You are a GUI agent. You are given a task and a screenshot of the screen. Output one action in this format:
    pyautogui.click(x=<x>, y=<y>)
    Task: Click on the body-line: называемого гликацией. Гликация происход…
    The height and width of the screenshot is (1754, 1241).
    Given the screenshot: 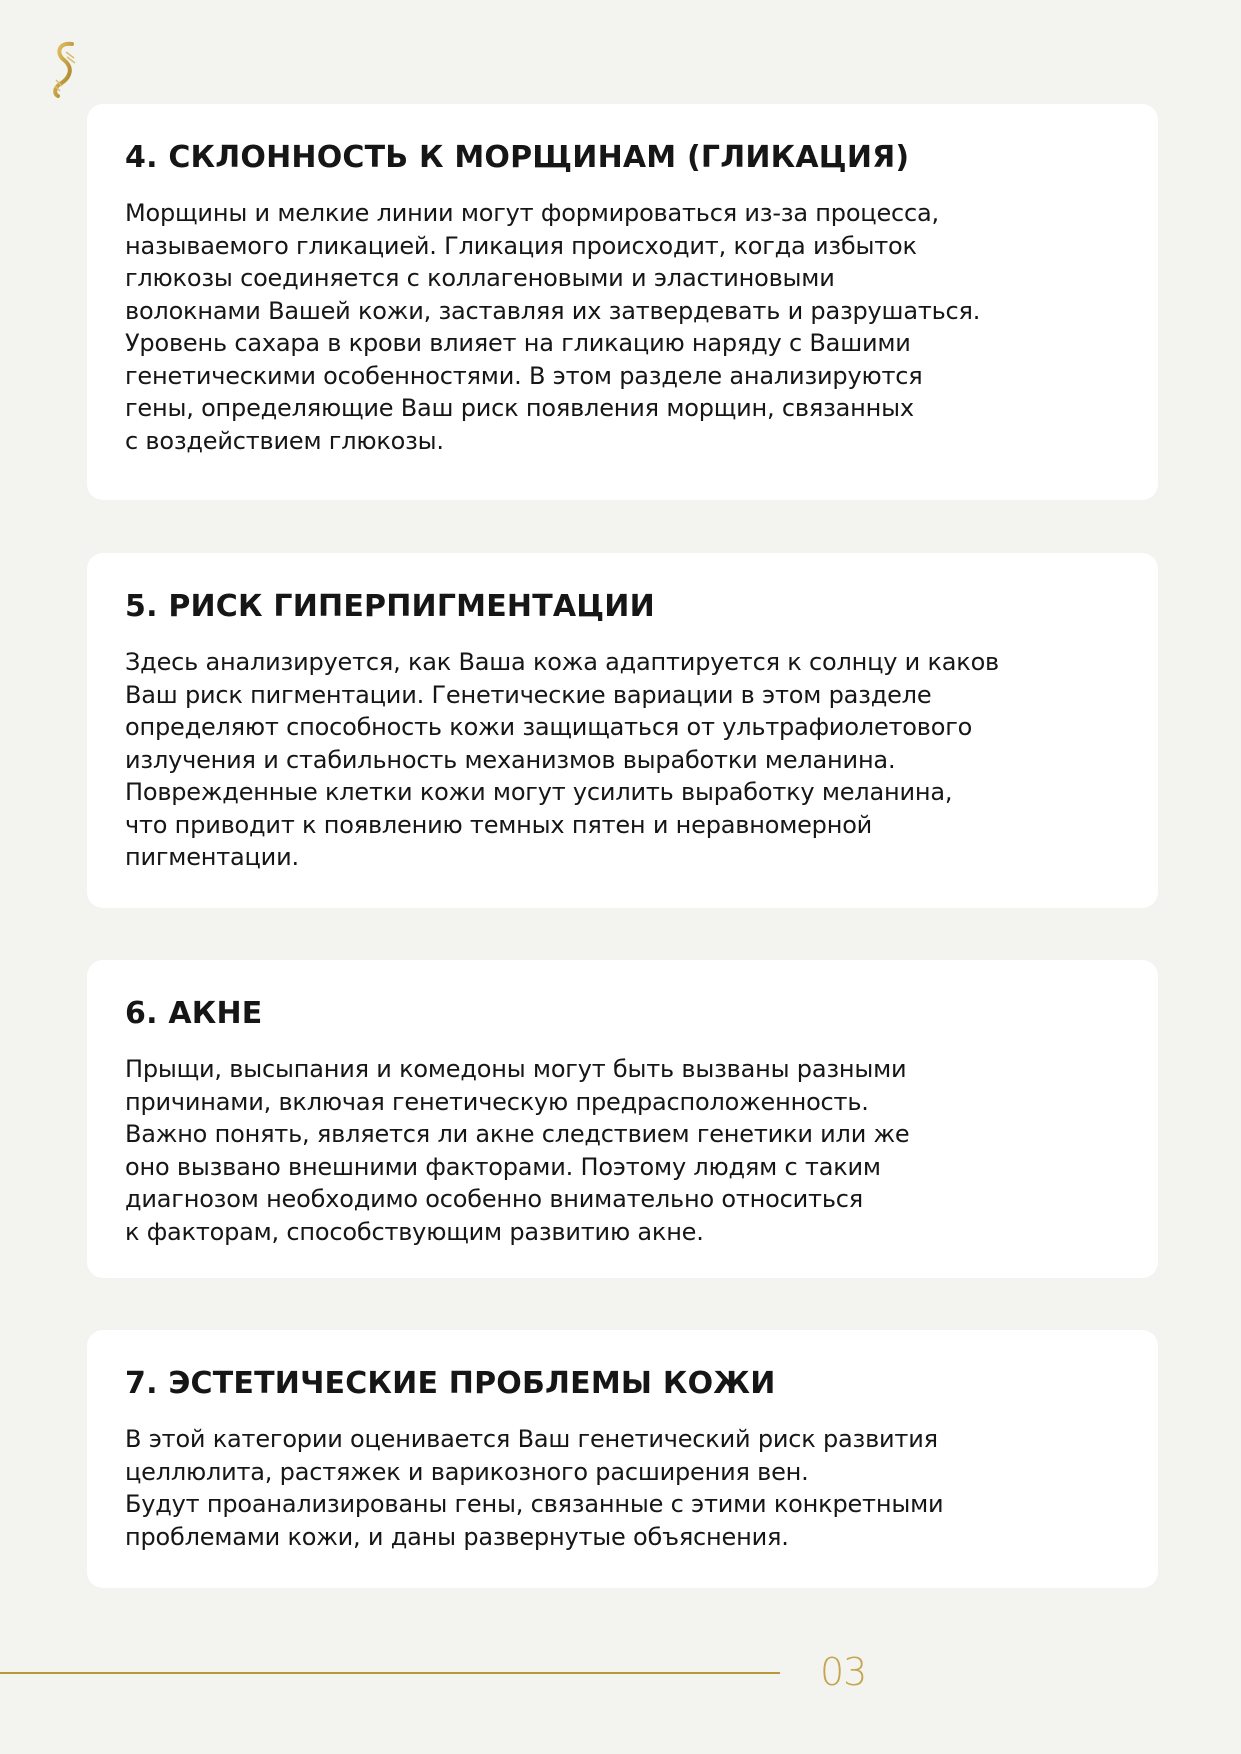 What is the action you would take?
    pyautogui.click(x=521, y=245)
    